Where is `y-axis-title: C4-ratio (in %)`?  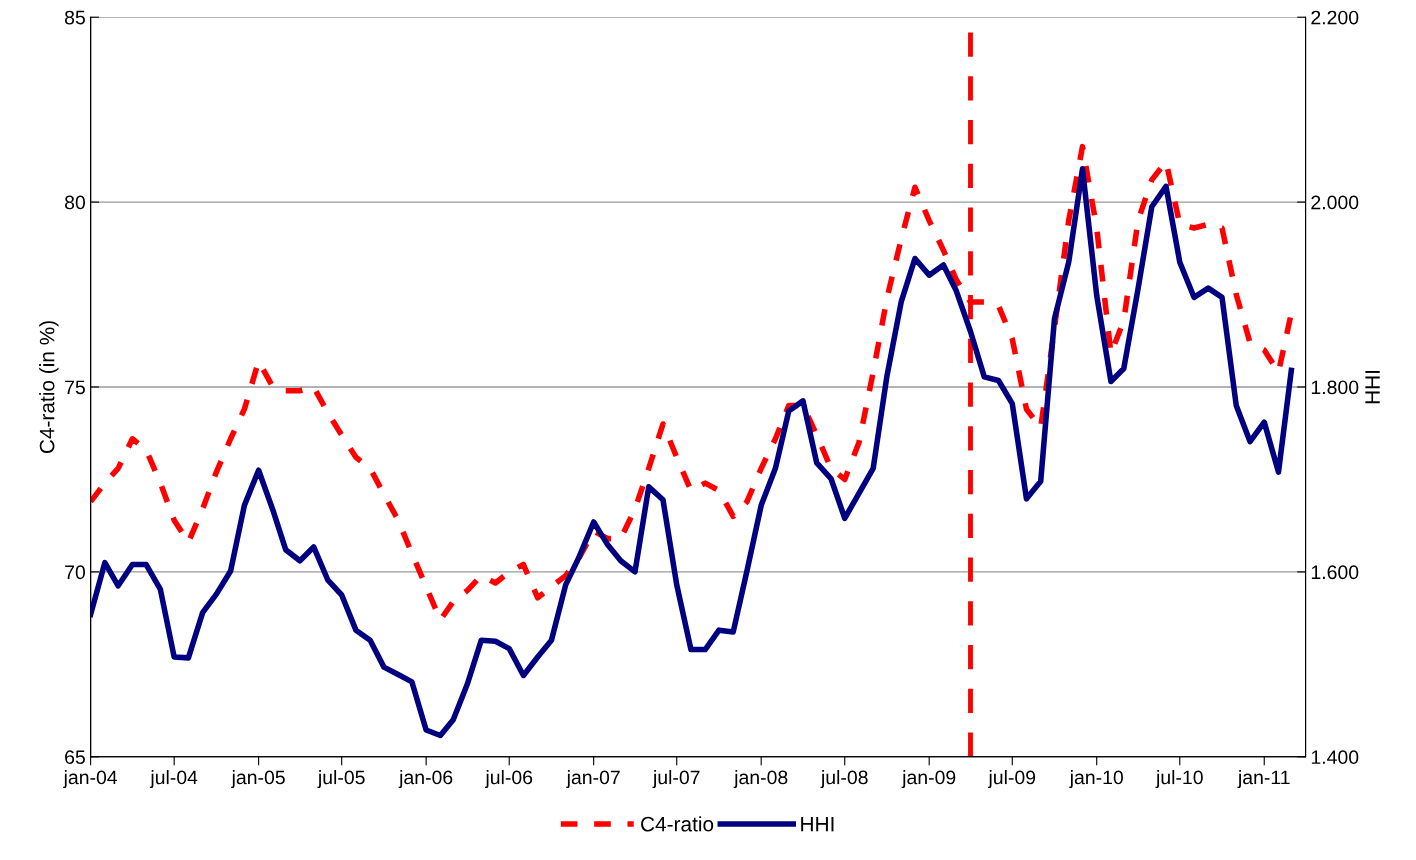
y-axis-title: C4-ratio (in %) is located at coordinates (49, 387).